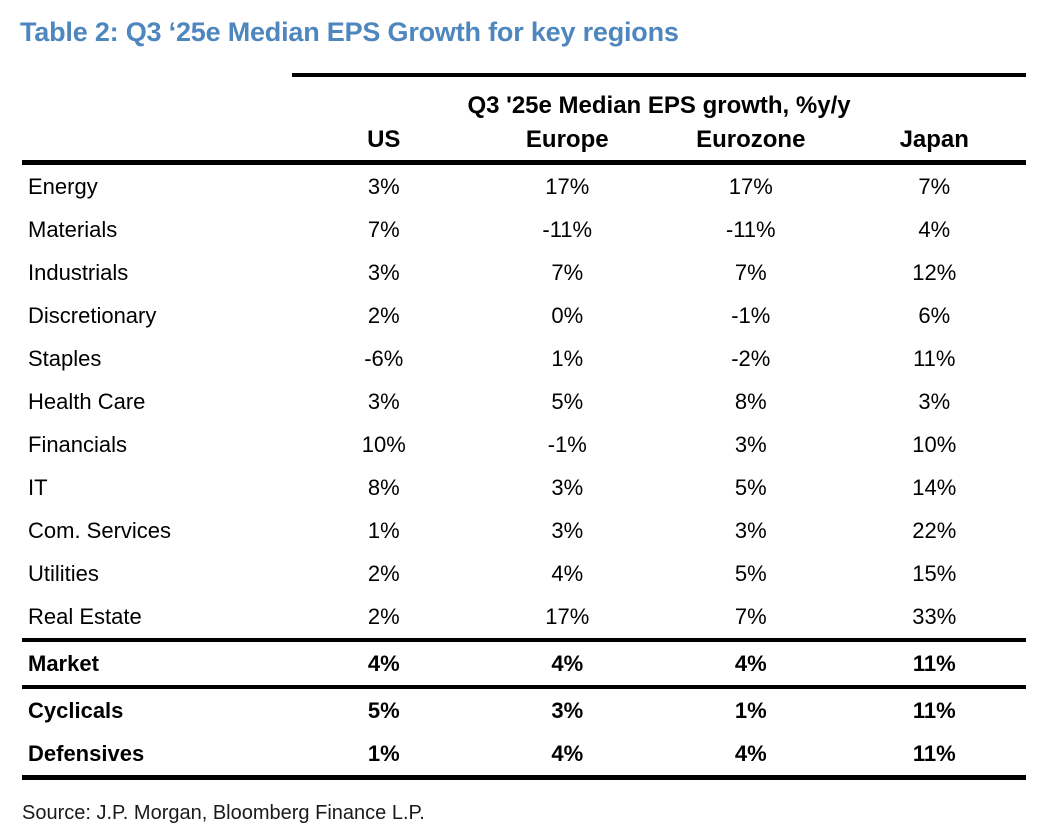 The image size is (1042, 828). I want to click on cell-financials-europe: -1%, so click(567, 444).